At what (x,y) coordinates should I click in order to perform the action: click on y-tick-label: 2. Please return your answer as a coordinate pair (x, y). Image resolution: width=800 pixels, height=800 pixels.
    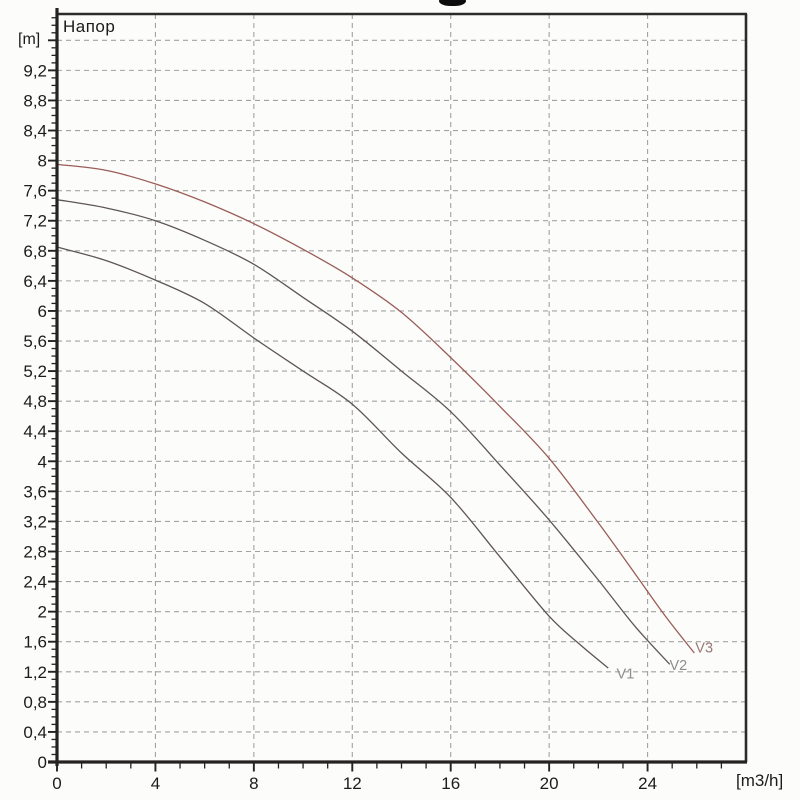
    Looking at the image, I should click on (42, 612).